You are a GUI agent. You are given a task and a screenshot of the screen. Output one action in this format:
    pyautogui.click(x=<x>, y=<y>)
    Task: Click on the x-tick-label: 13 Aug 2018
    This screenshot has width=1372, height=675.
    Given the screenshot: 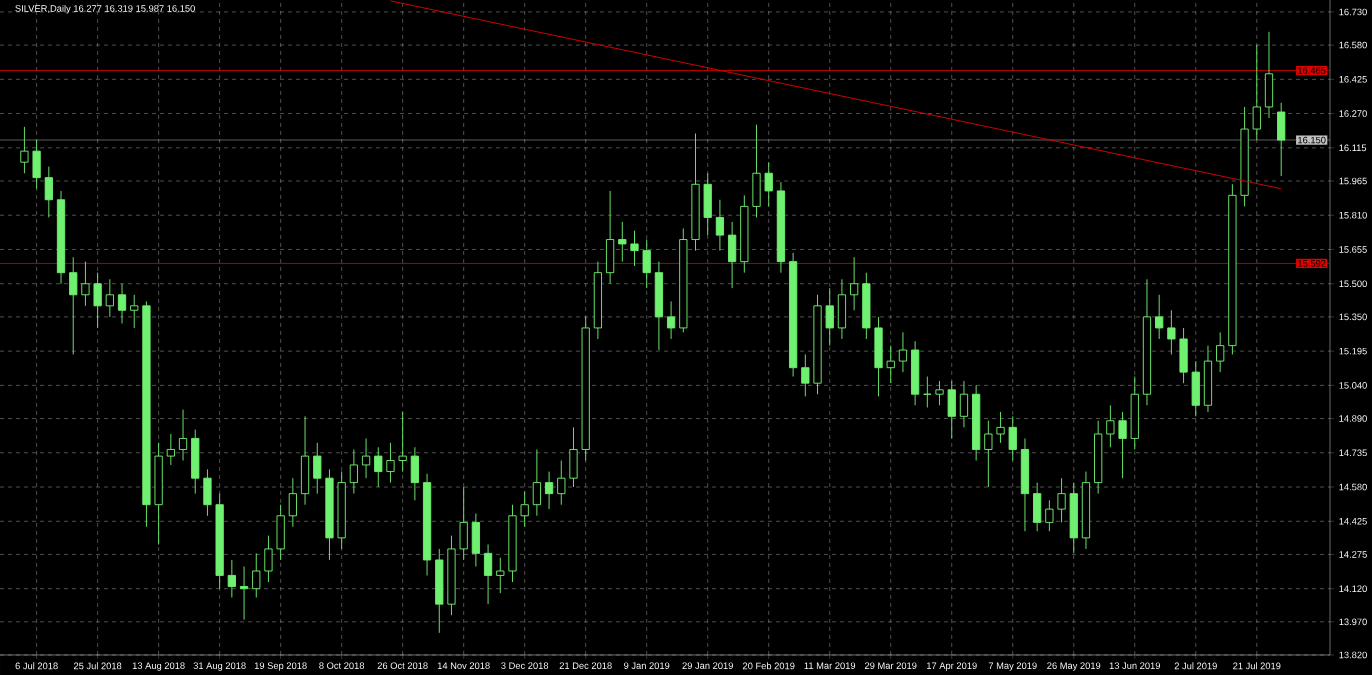 What is the action you would take?
    pyautogui.click(x=158, y=666)
    